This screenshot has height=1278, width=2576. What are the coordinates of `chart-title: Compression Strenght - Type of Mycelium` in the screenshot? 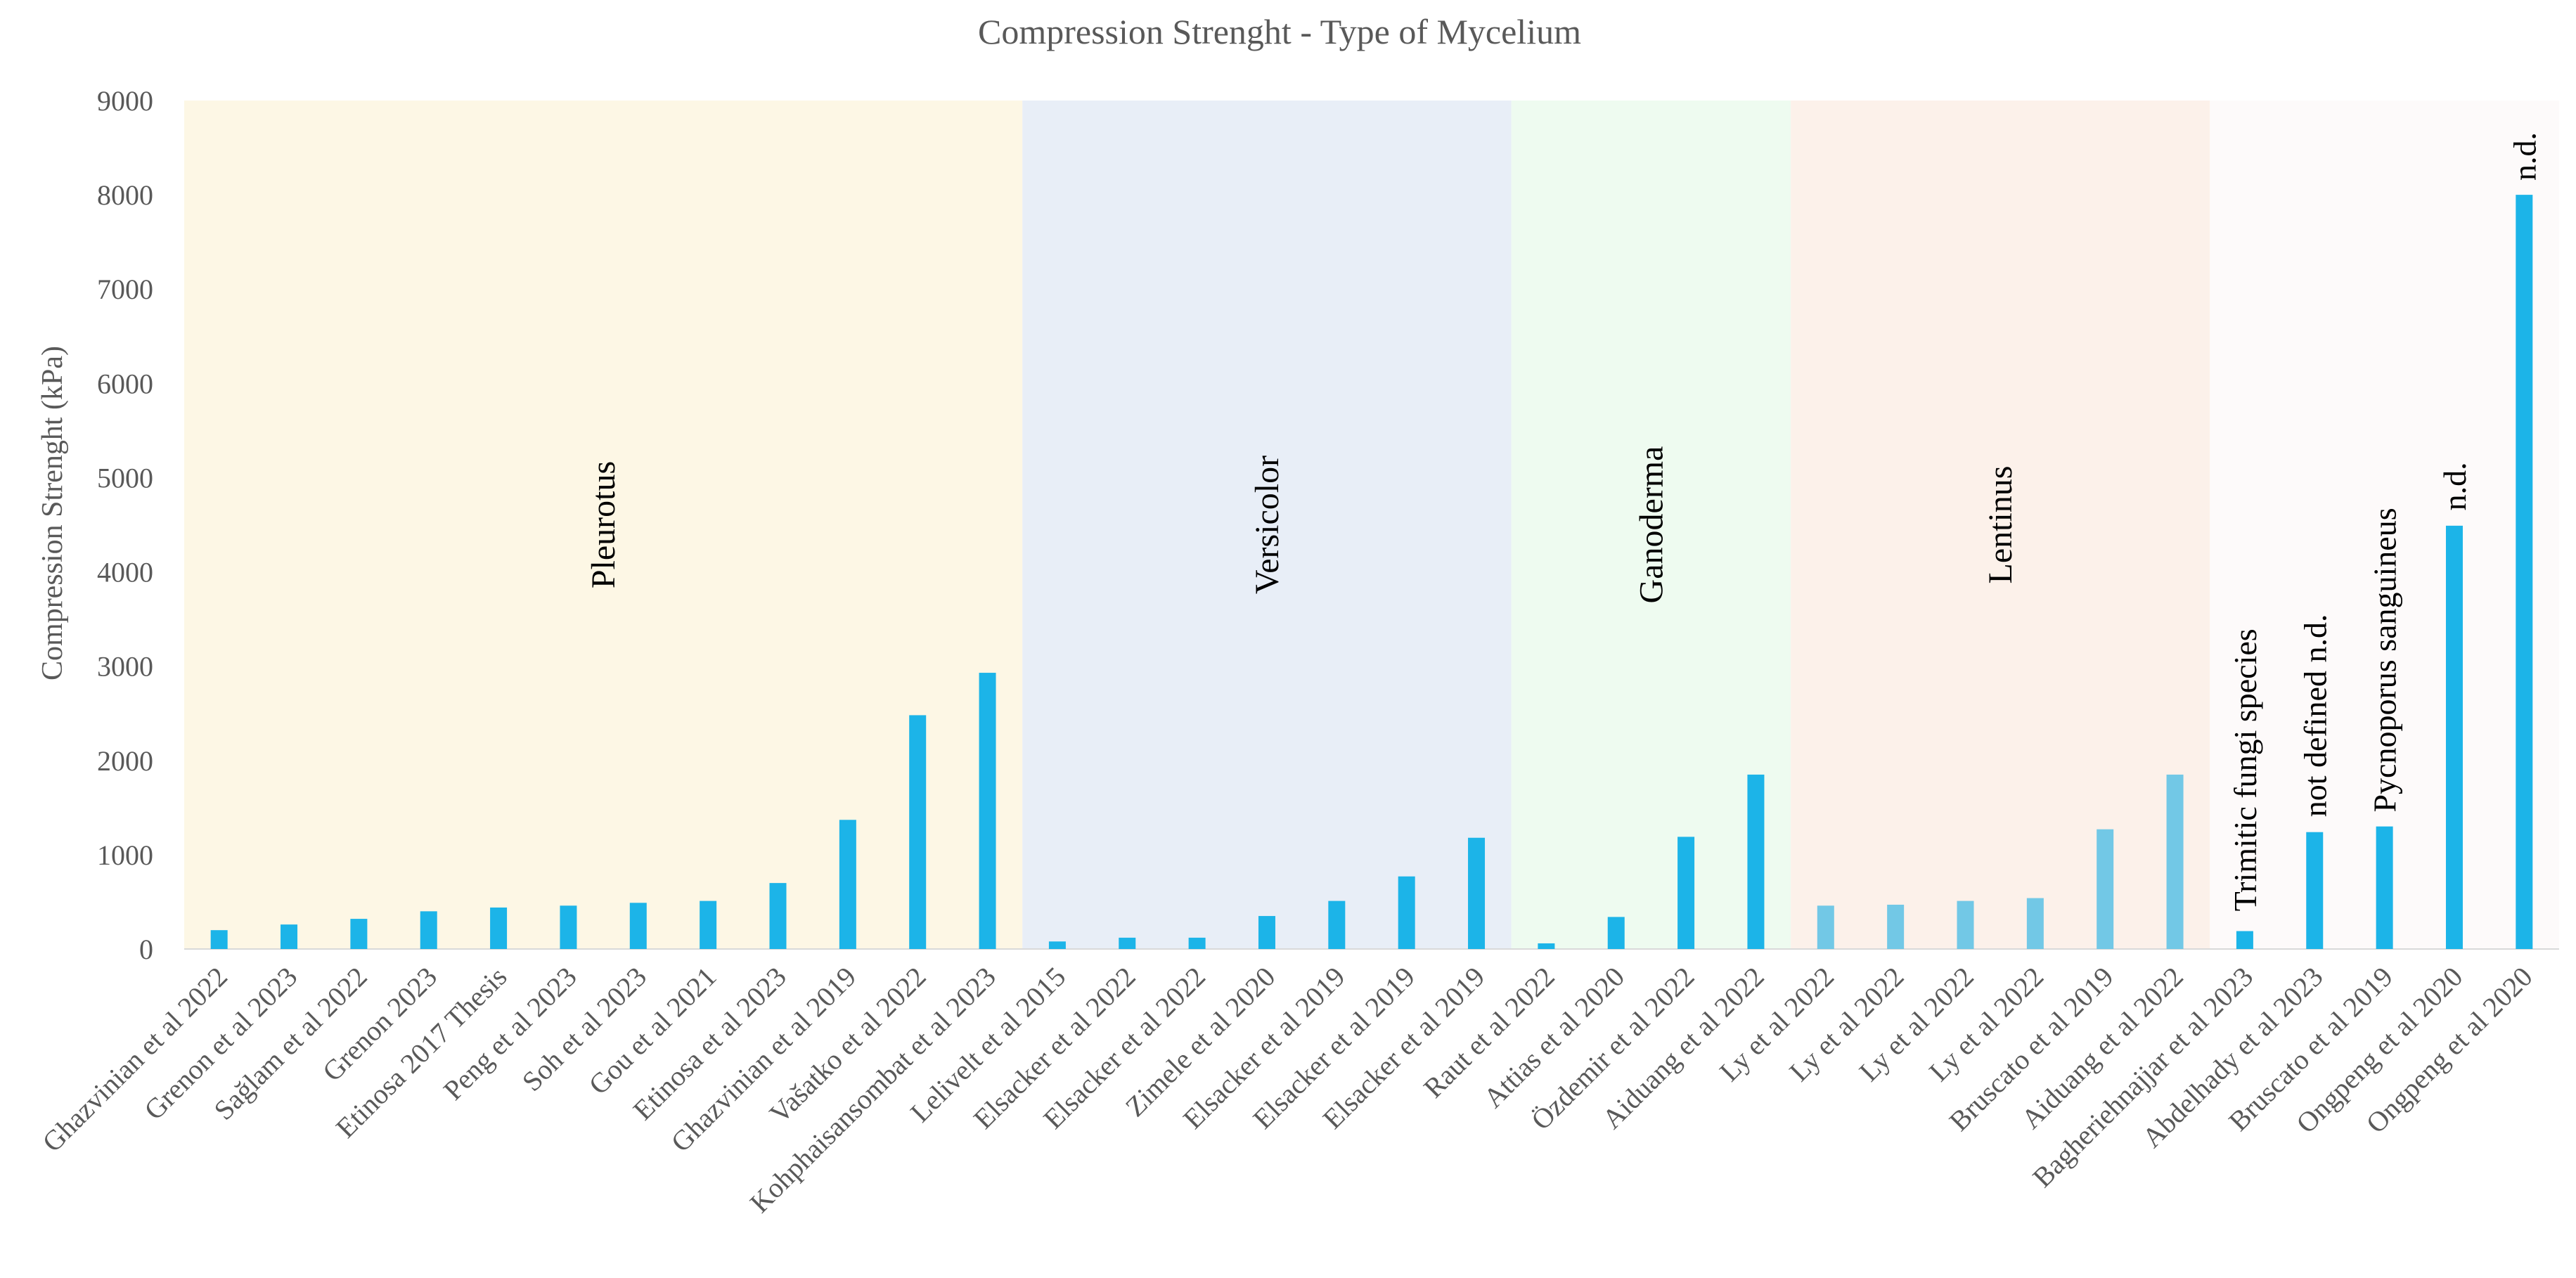 It's located at (1279, 32).